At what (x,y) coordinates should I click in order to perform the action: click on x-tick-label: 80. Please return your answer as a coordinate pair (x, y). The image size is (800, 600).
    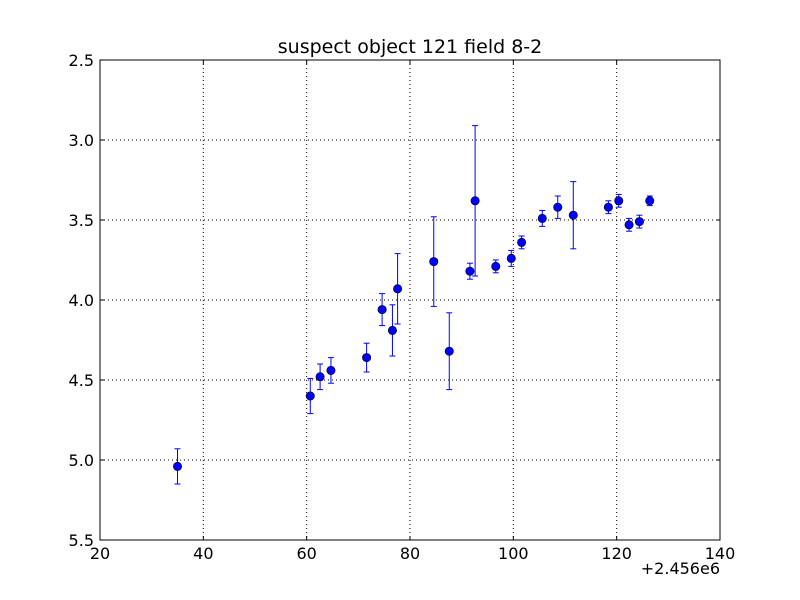
    Looking at the image, I should click on (410, 553).